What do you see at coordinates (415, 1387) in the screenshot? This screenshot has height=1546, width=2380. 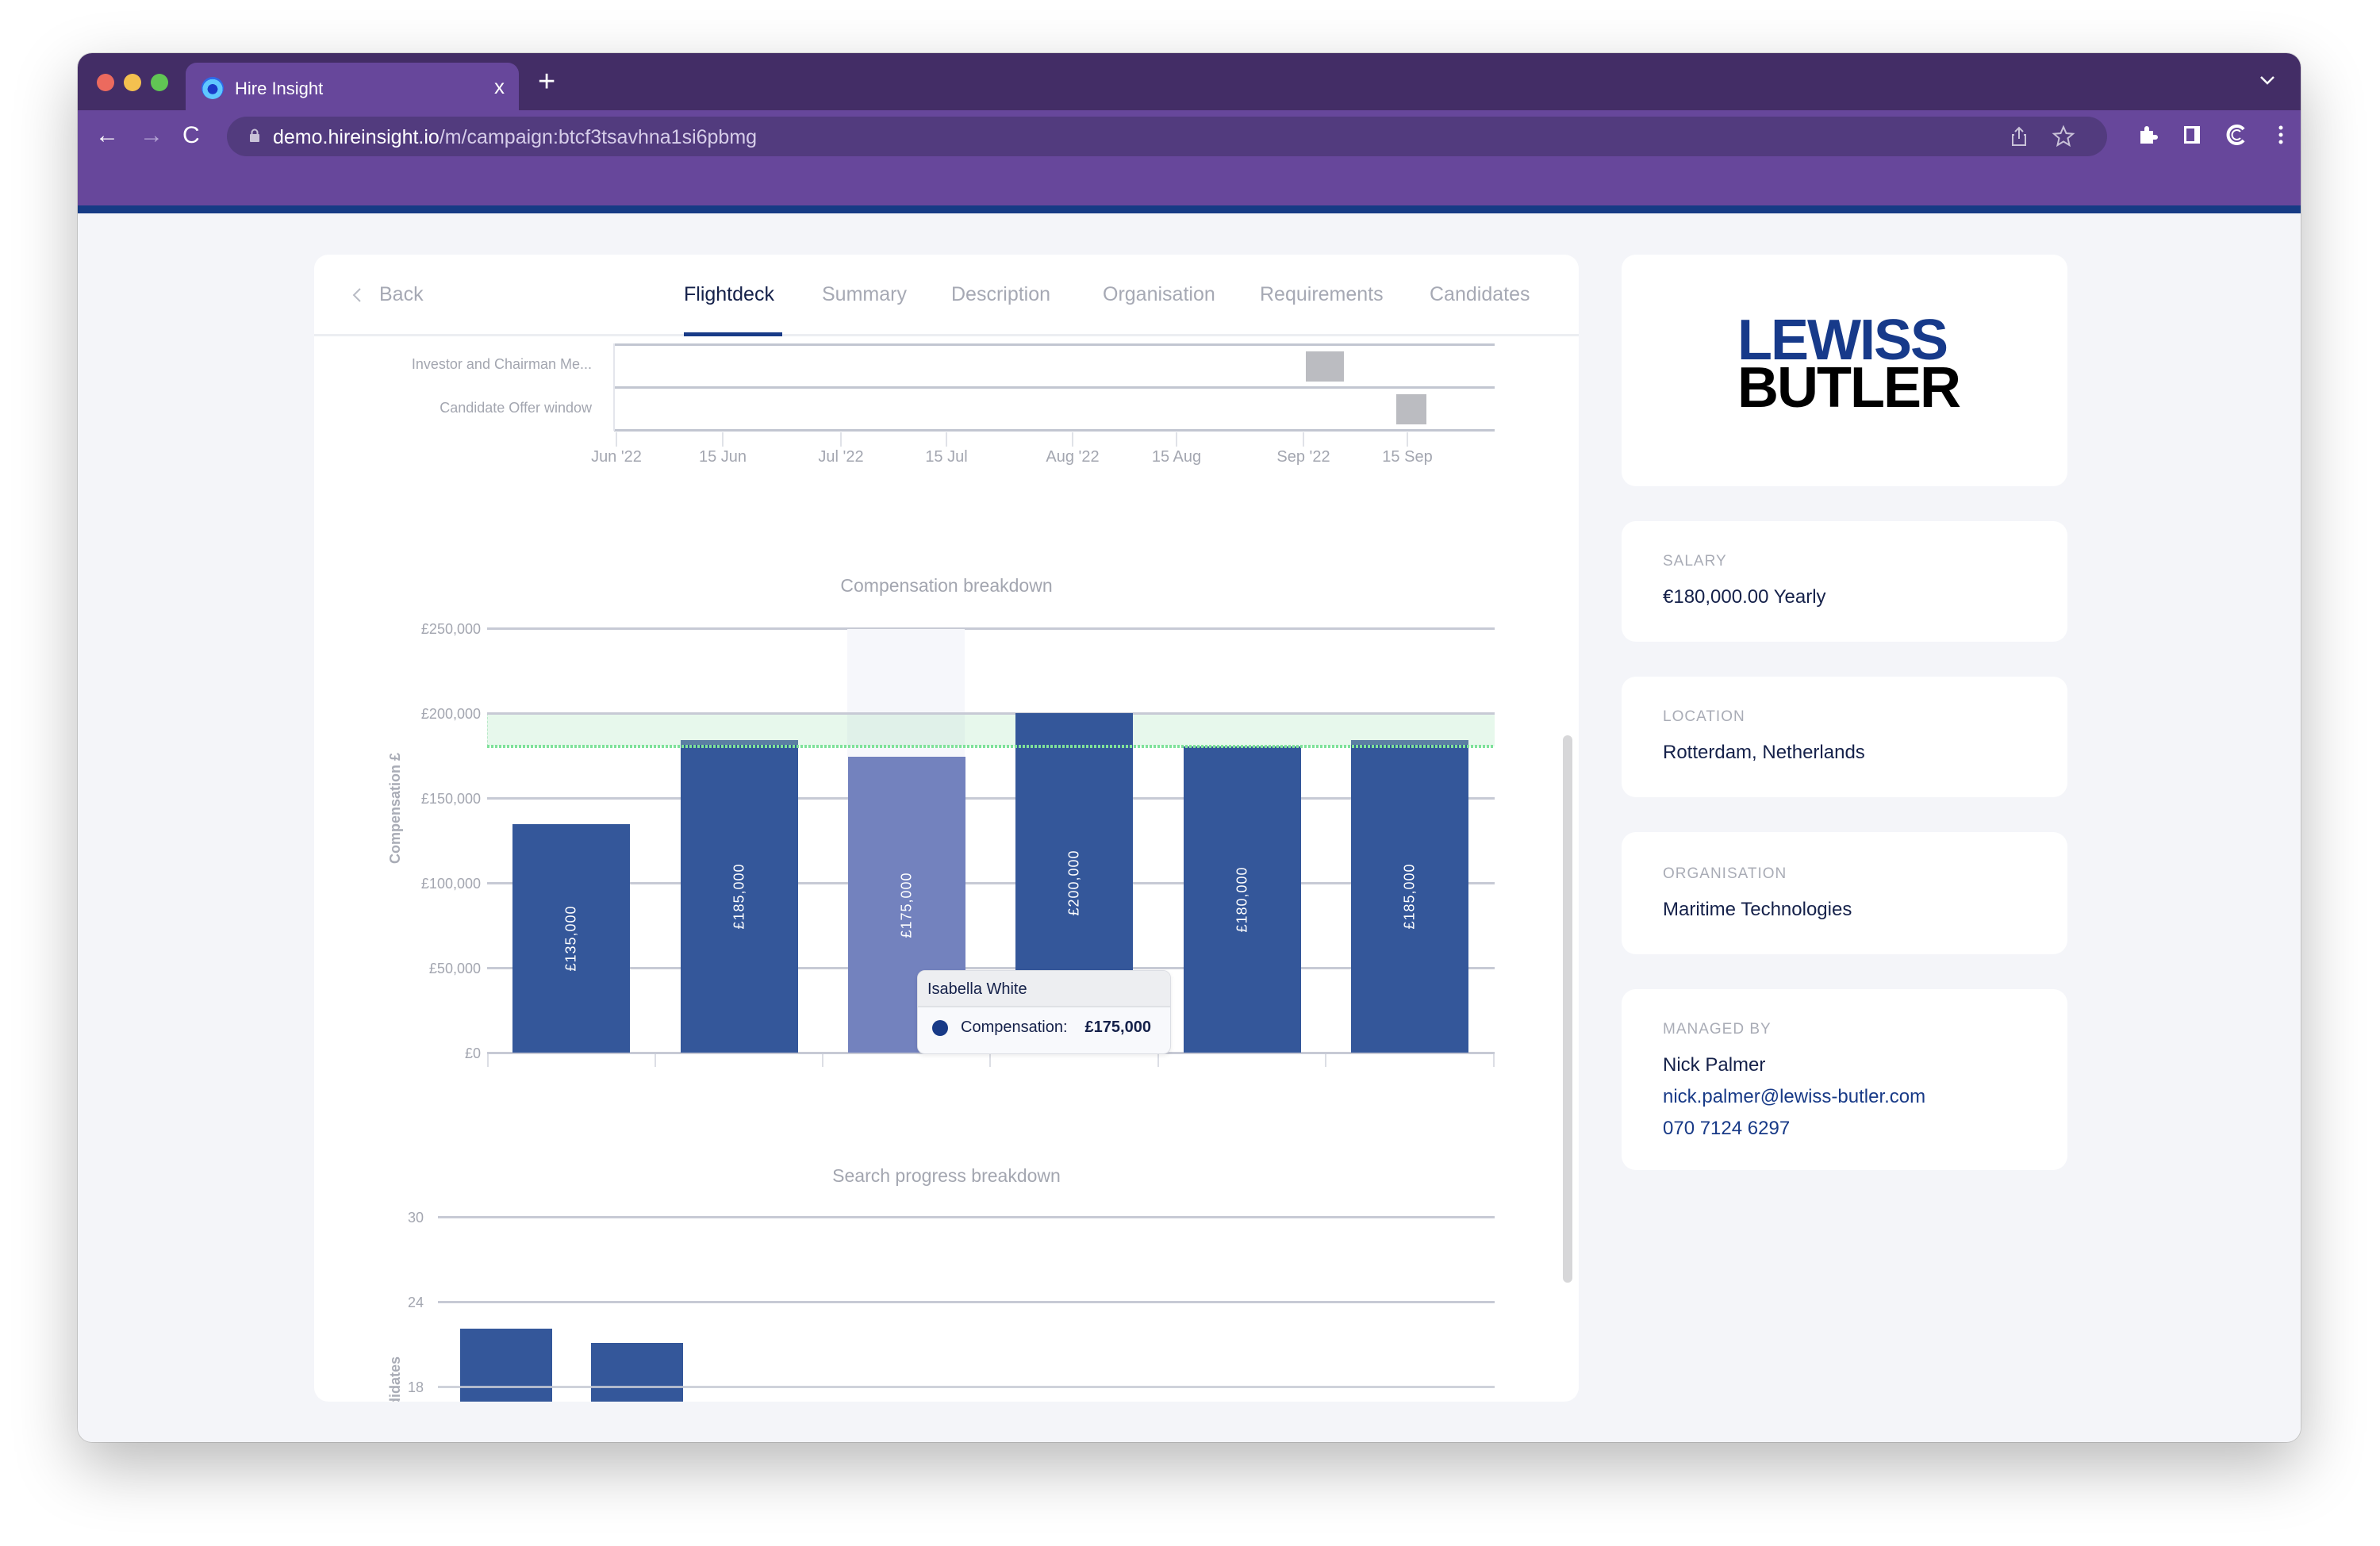 I see `y-tick-label: 18` at bounding box center [415, 1387].